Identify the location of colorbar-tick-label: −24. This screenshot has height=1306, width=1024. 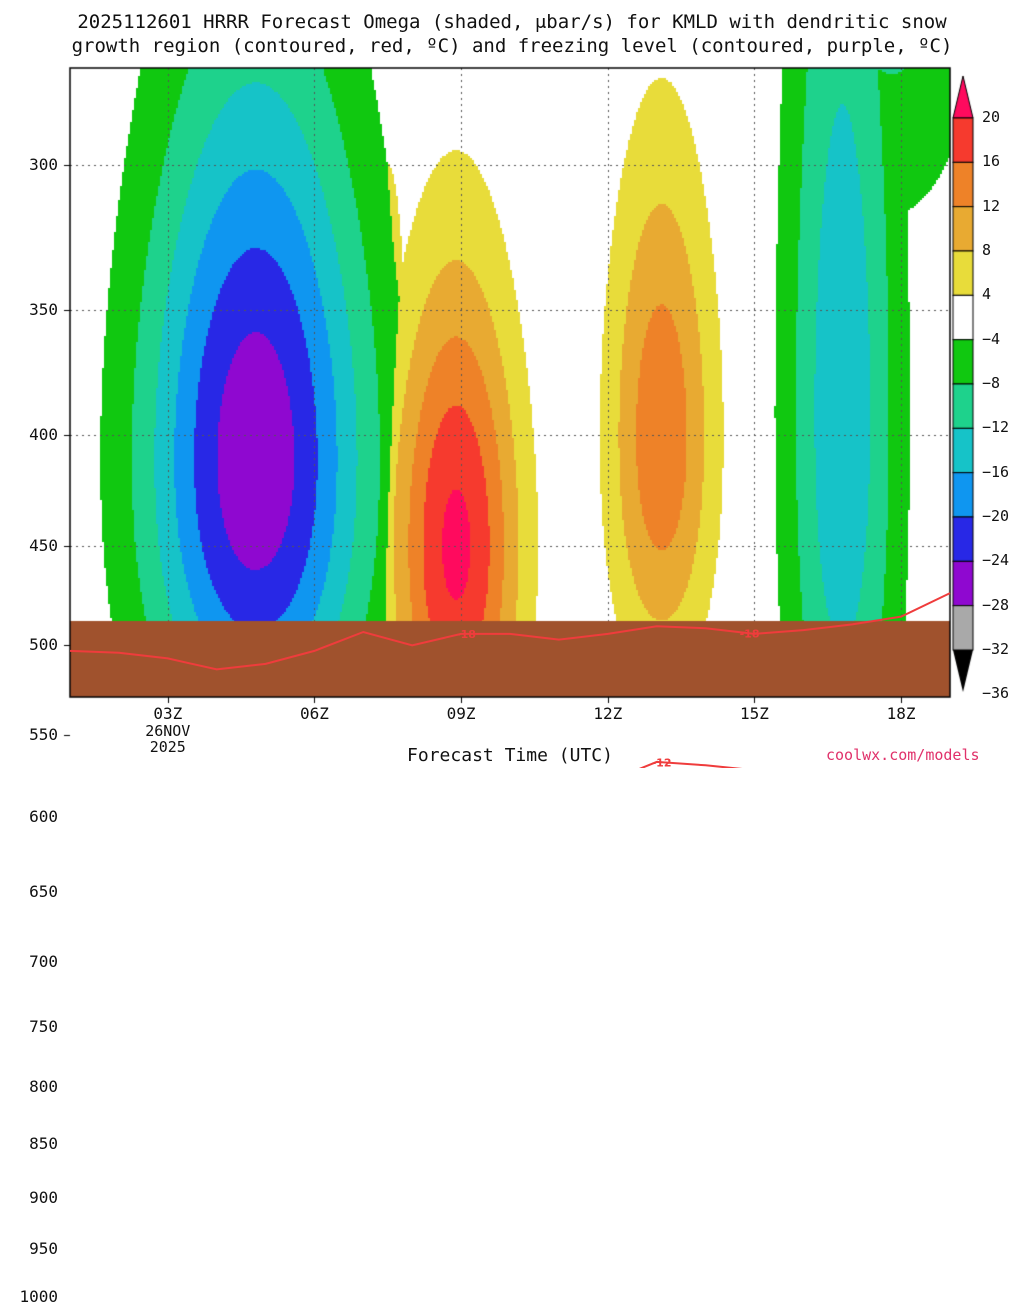
(996, 560).